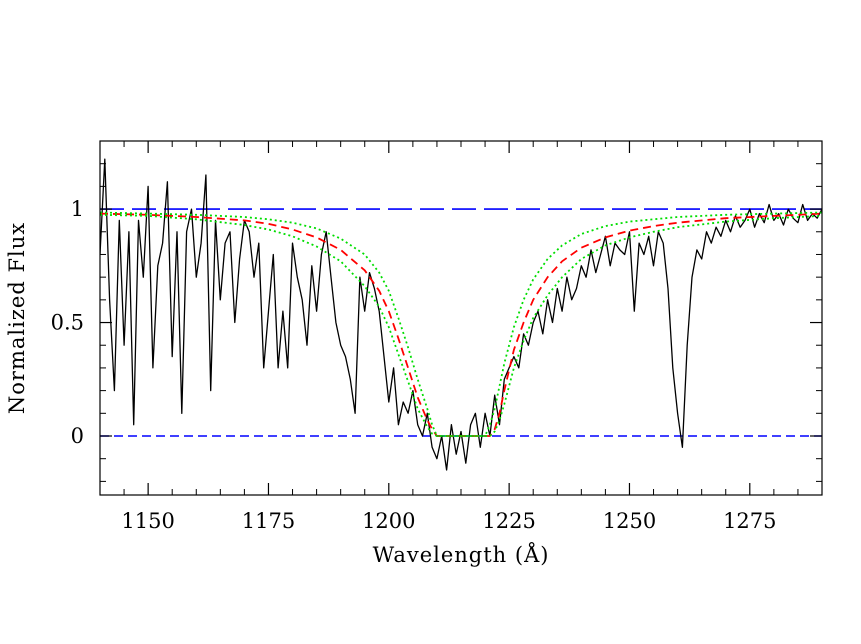 Image resolution: width=861 pixels, height=644 pixels. Describe the element at coordinates (268, 521) in the screenshot. I see `x-tick-label-1: 1175` at that location.